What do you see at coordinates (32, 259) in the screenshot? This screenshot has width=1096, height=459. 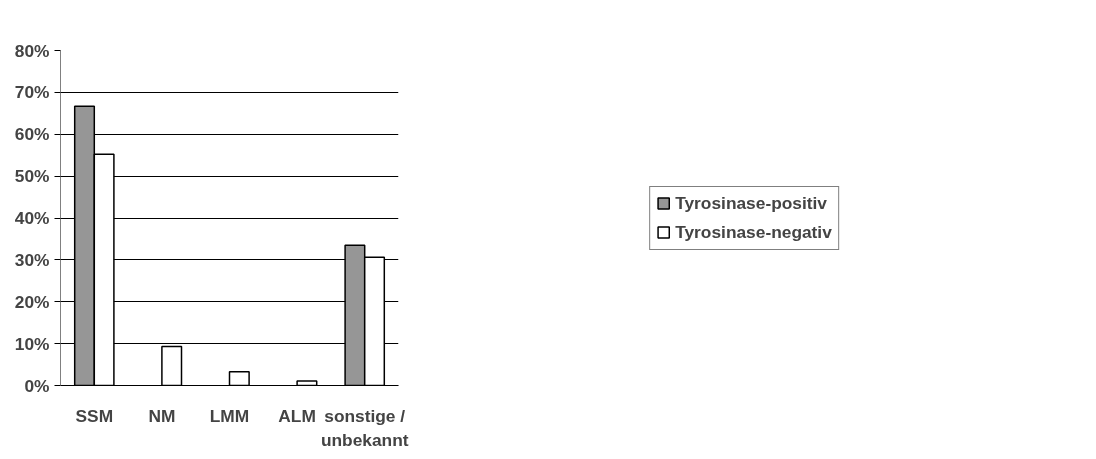 I see `y-tick-label: 30%` at bounding box center [32, 259].